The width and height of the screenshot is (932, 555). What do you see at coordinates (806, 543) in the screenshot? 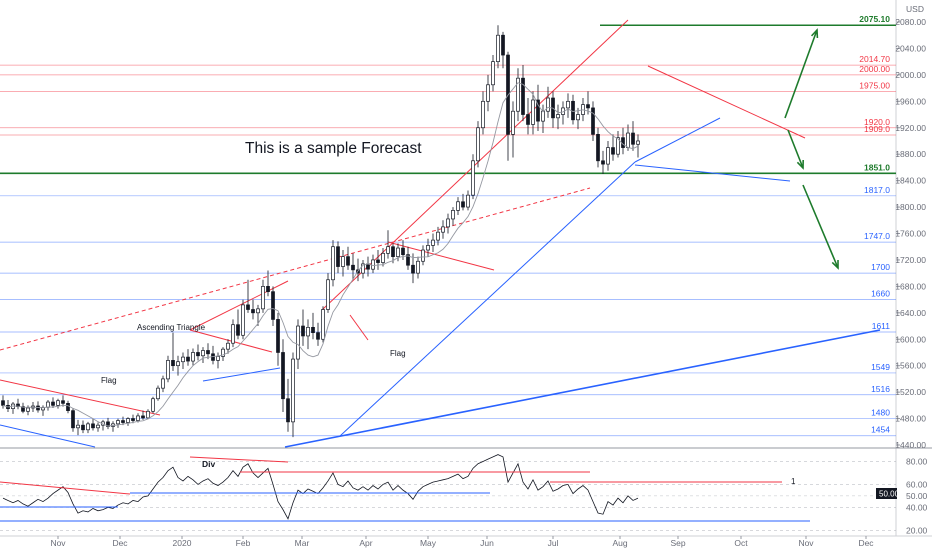
I see `time-tick-label: Nov` at bounding box center [806, 543].